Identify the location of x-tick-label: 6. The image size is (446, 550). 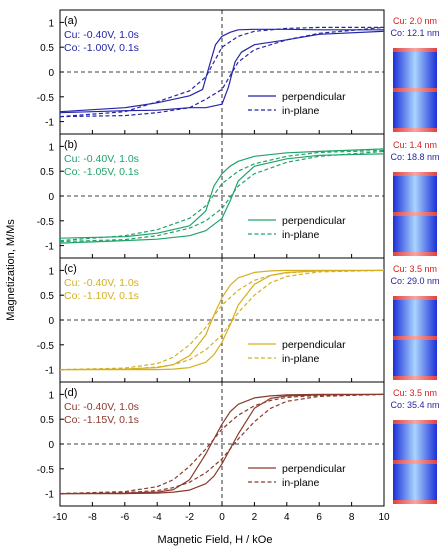
(319, 517).